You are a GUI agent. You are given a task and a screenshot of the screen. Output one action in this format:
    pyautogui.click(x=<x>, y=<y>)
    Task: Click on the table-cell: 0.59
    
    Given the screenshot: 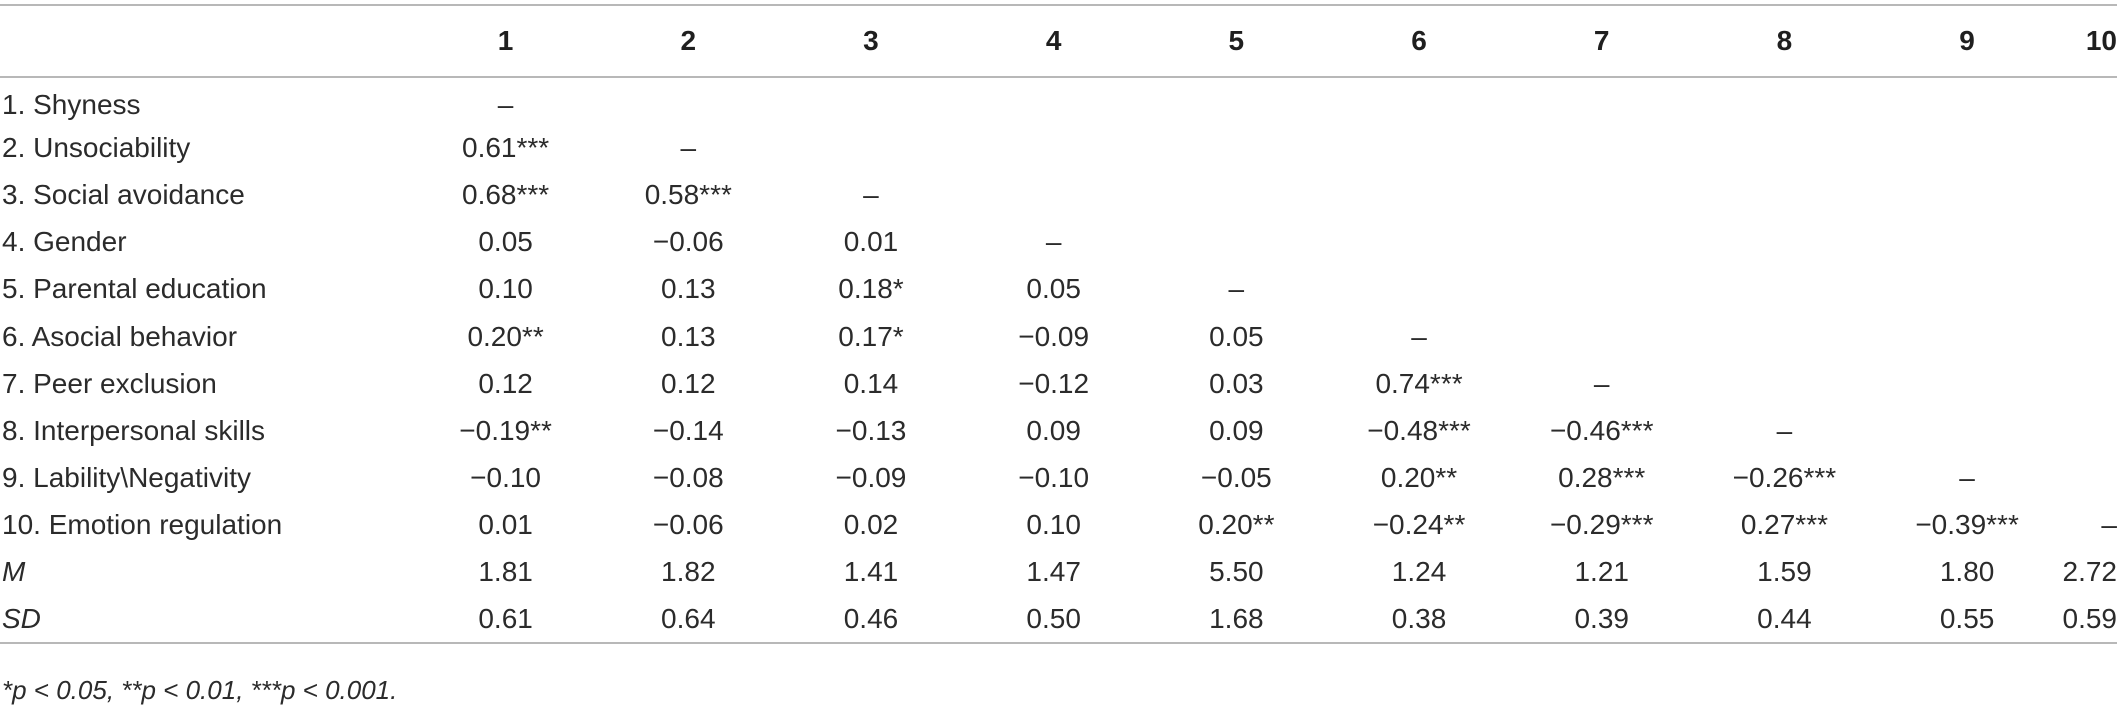 What is the action you would take?
    pyautogui.click(x=2087, y=620)
    